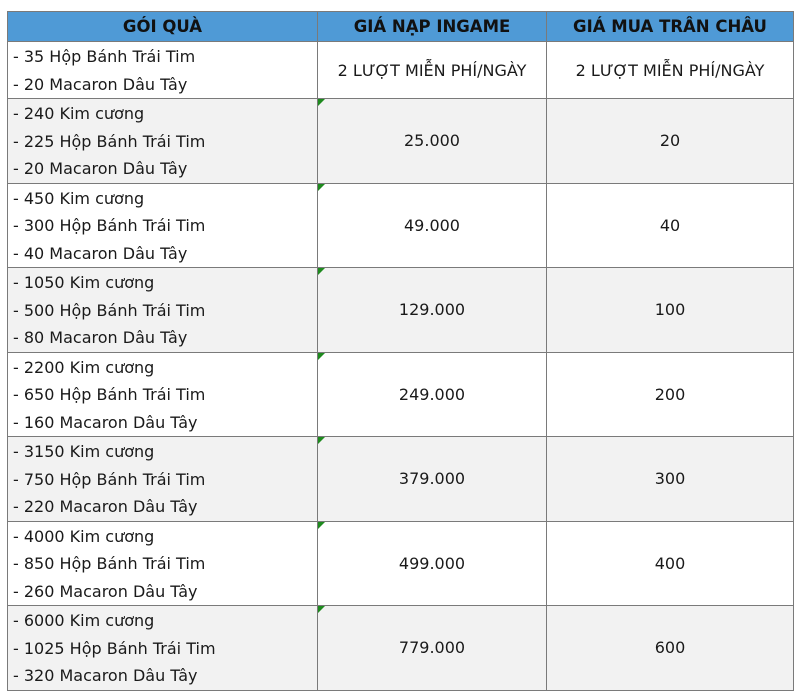  I want to click on package-item: - 3150 Kim cương, so click(84, 451).